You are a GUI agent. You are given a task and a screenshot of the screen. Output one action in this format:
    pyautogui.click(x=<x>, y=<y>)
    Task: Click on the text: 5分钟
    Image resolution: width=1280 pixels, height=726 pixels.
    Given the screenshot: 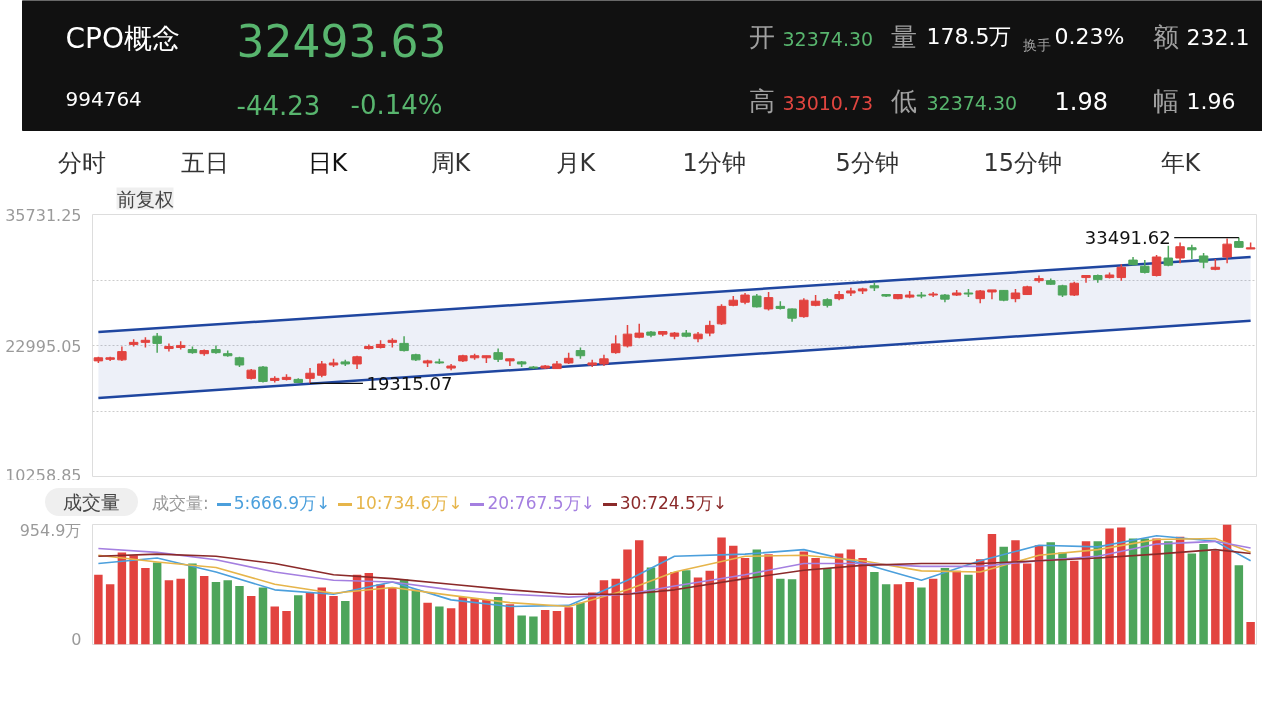 What is the action you would take?
    pyautogui.click(x=867, y=162)
    